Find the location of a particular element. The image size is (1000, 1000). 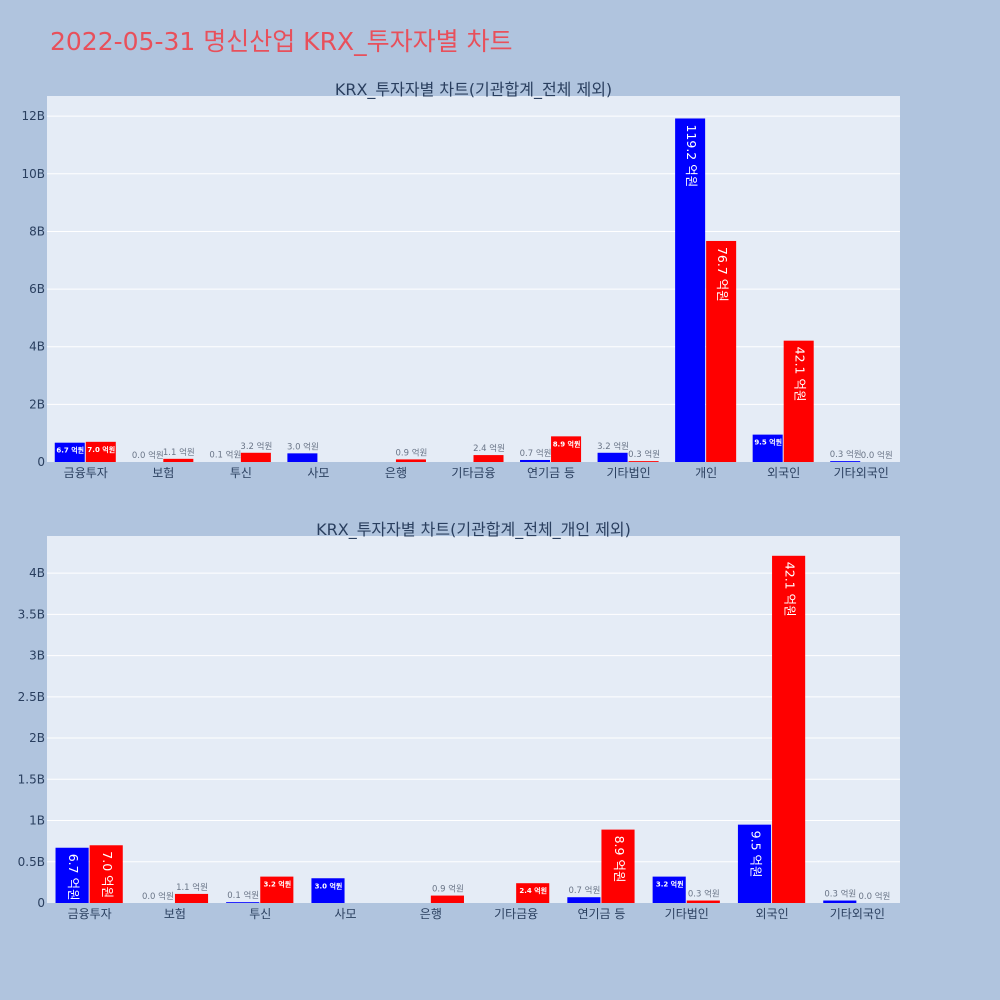

y-tick-label: 3B is located at coordinates (37, 656).